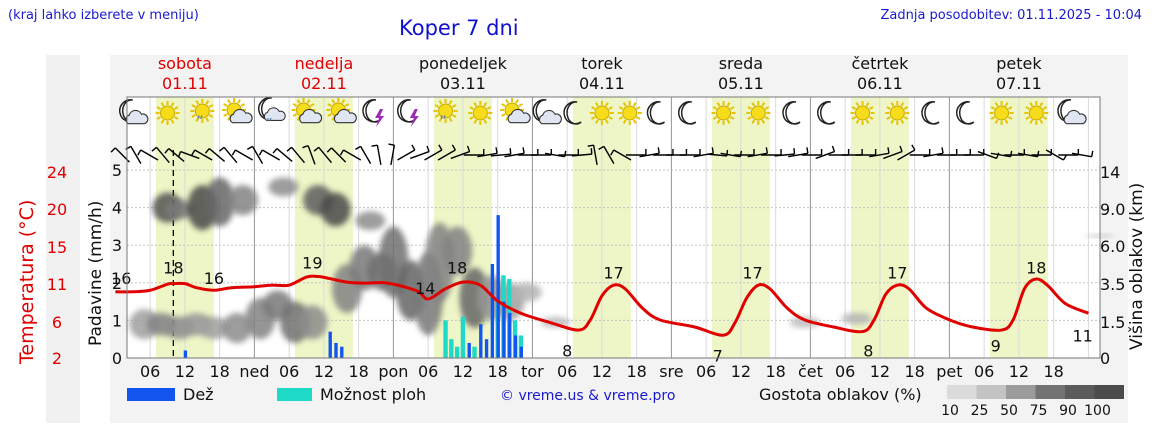 The width and height of the screenshot is (1152, 443). I want to click on temperature-label: 18, so click(457, 268).